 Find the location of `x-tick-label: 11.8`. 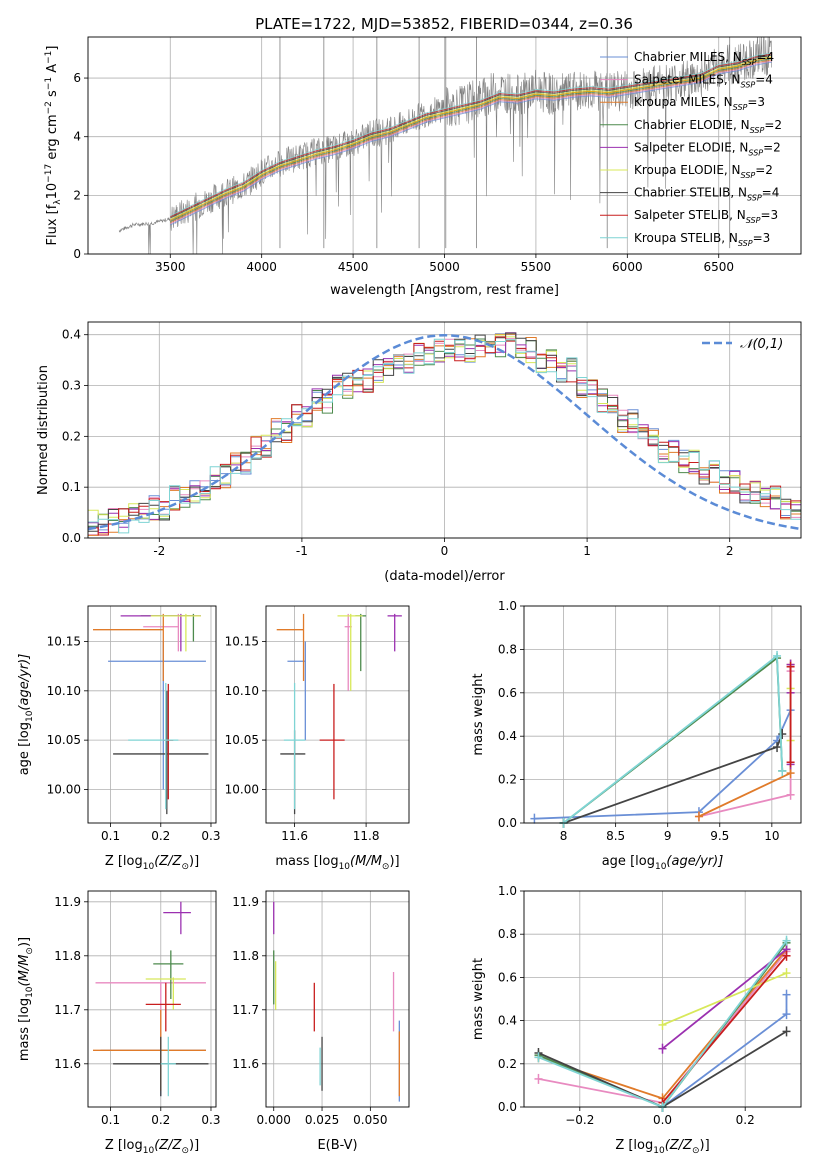

x-tick-label: 11.8 is located at coordinates (366, 836).